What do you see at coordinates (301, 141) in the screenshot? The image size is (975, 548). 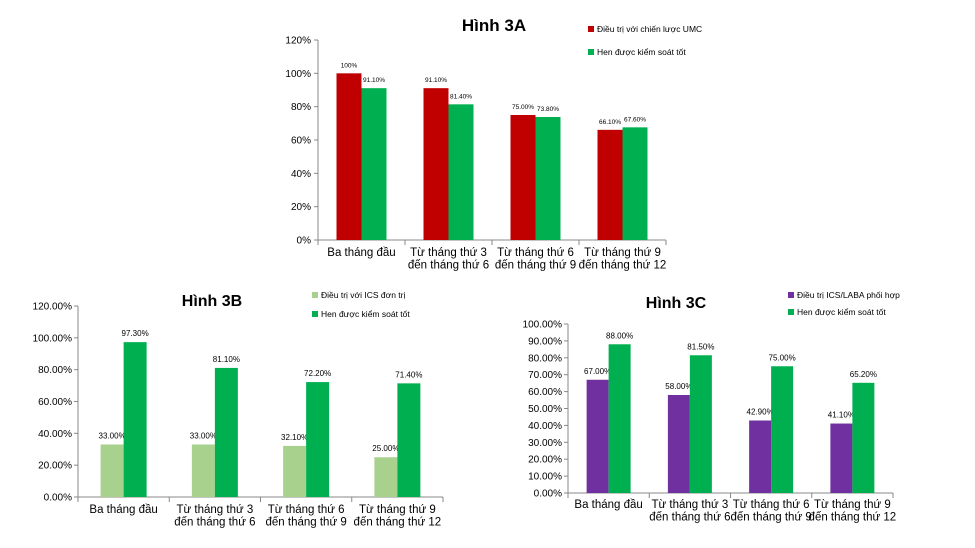 I see `y-tick-label: 60%` at bounding box center [301, 141].